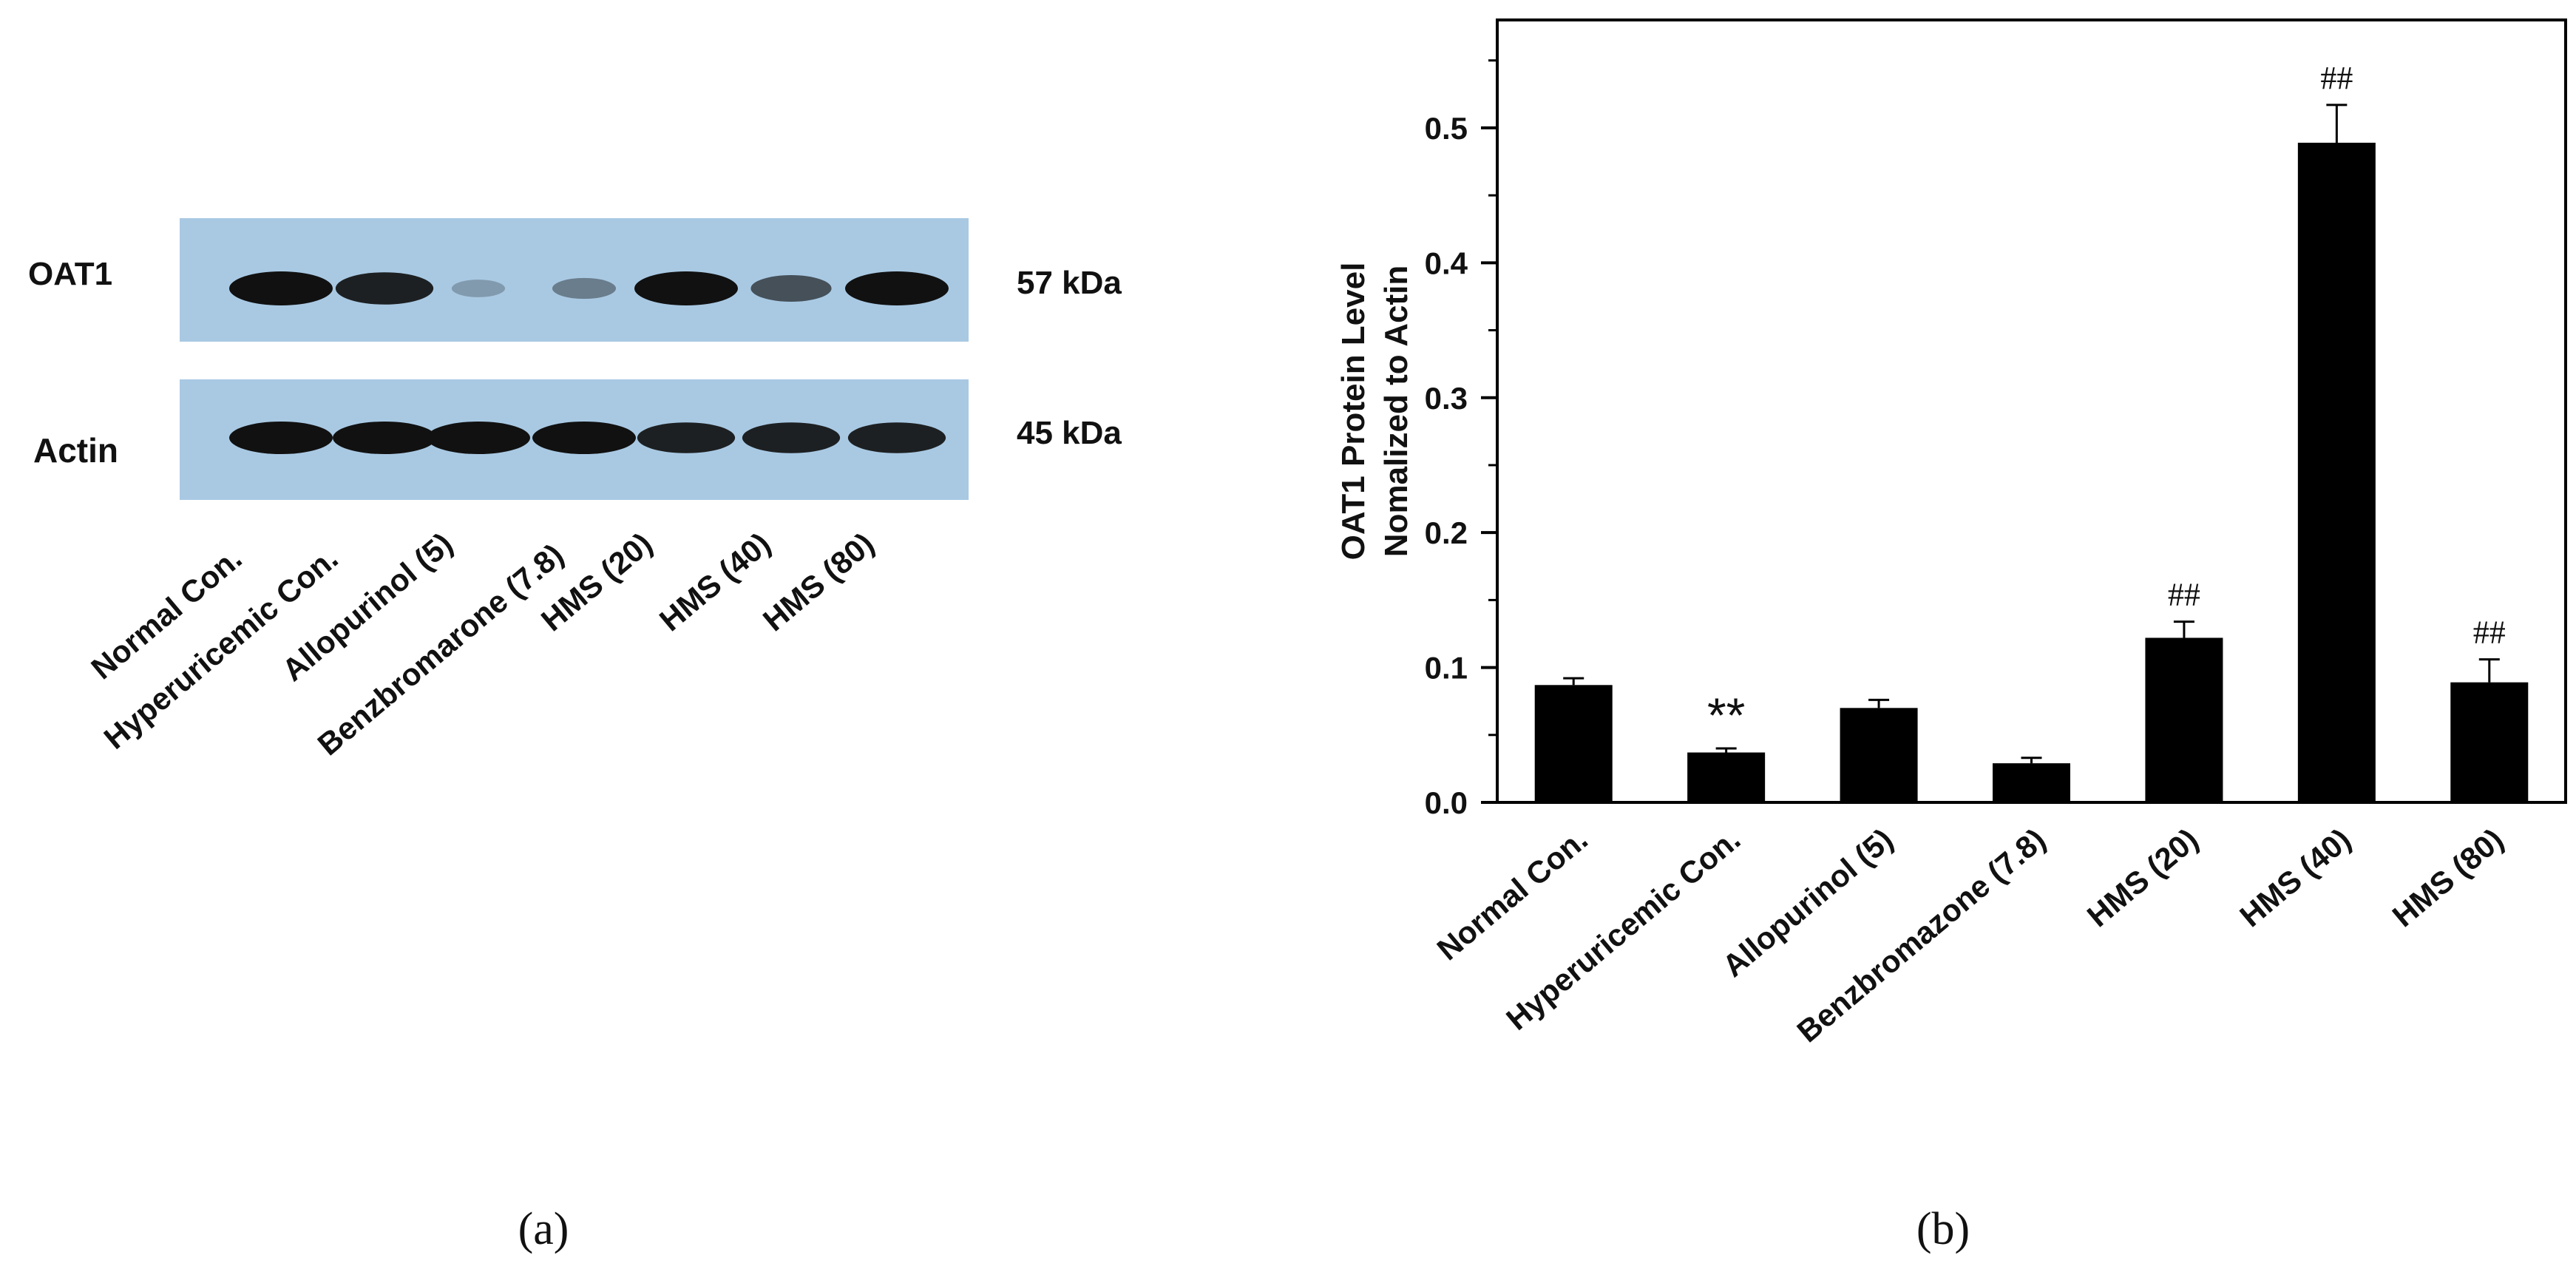 The width and height of the screenshot is (2576, 1272). Describe the element at coordinates (1446, 532) in the screenshot. I see `y-tick-label: 0.2` at that location.